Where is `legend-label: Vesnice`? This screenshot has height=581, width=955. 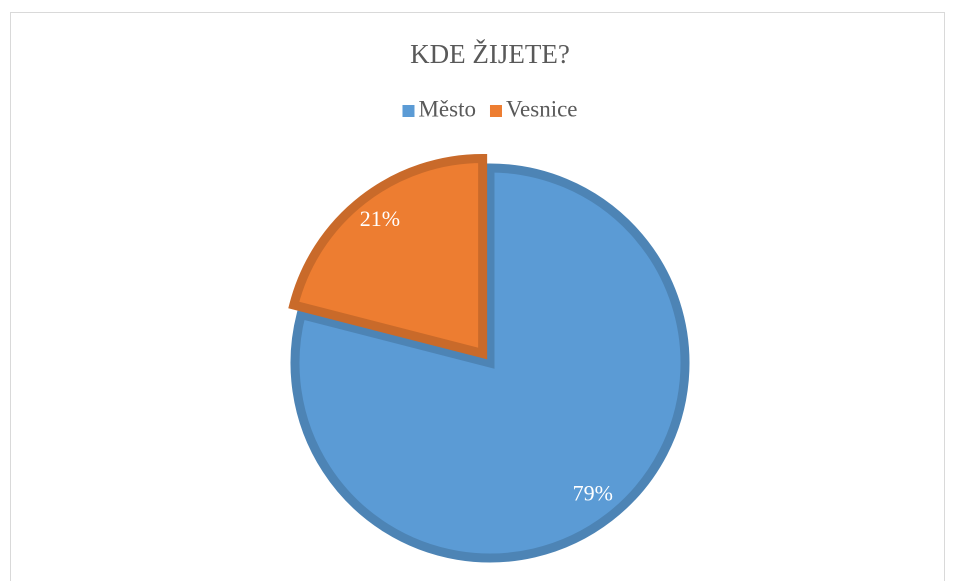
legend-label: Vesnice is located at coordinates (542, 108).